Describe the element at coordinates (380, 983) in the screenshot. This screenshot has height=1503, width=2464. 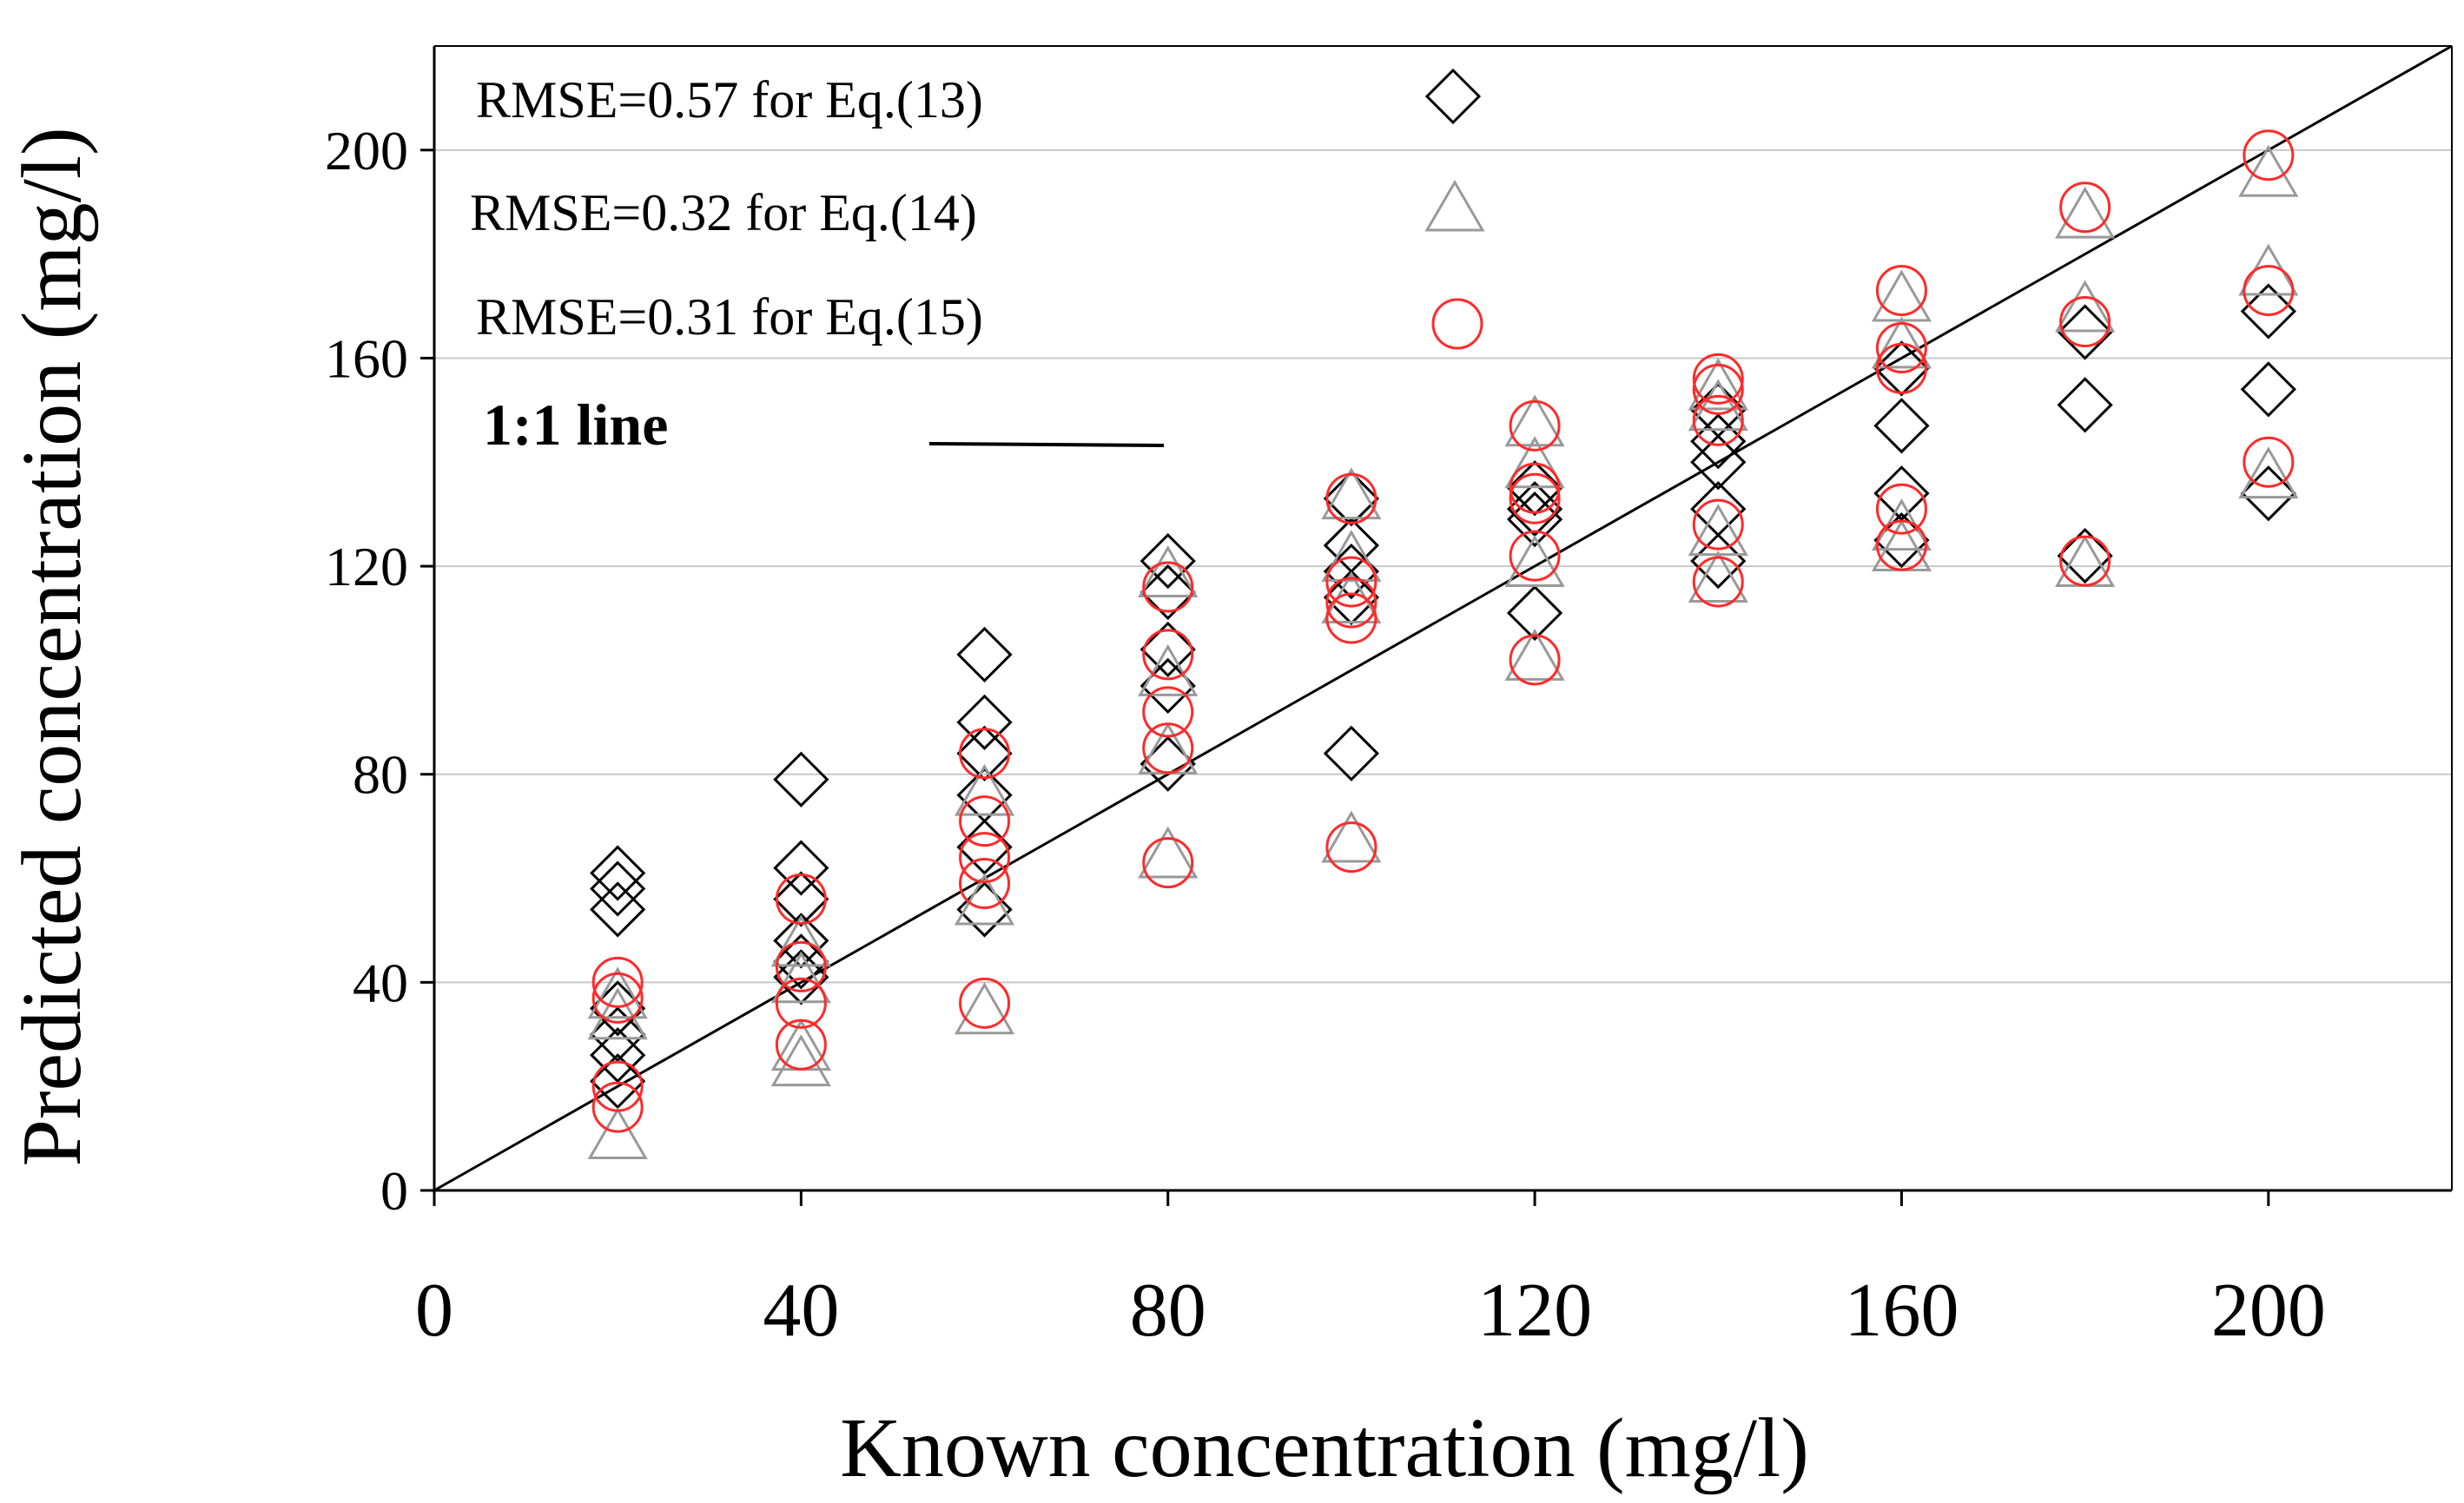
I see `y-tick-label: 40` at that location.